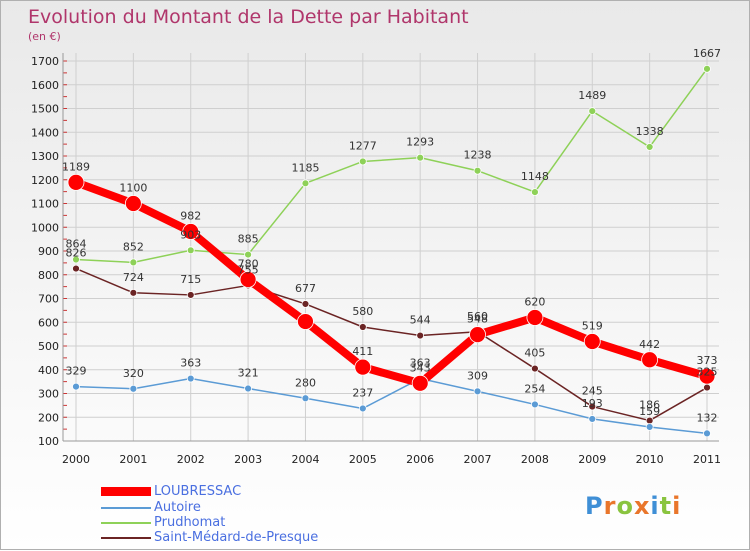 Image resolution: width=750 pixels, height=551 pixels. What do you see at coordinates (248, 264) in the screenshot?
I see `data-label-loubressac: 780` at bounding box center [248, 264].